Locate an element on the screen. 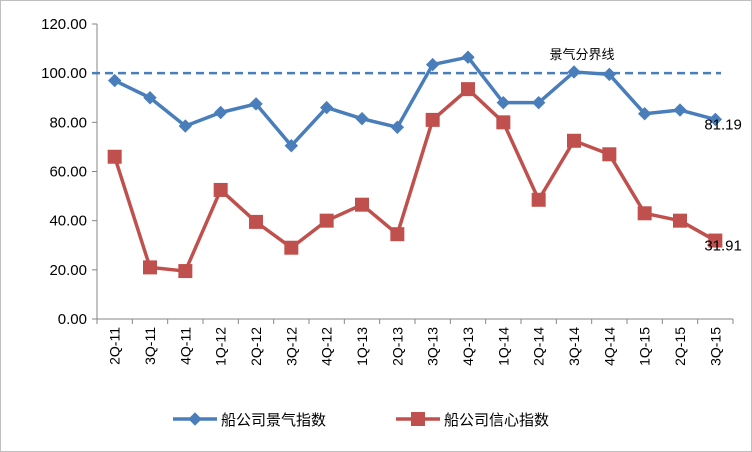 The height and width of the screenshot is (452, 752). x-tick-label: 3Q-12 is located at coordinates (291, 346).